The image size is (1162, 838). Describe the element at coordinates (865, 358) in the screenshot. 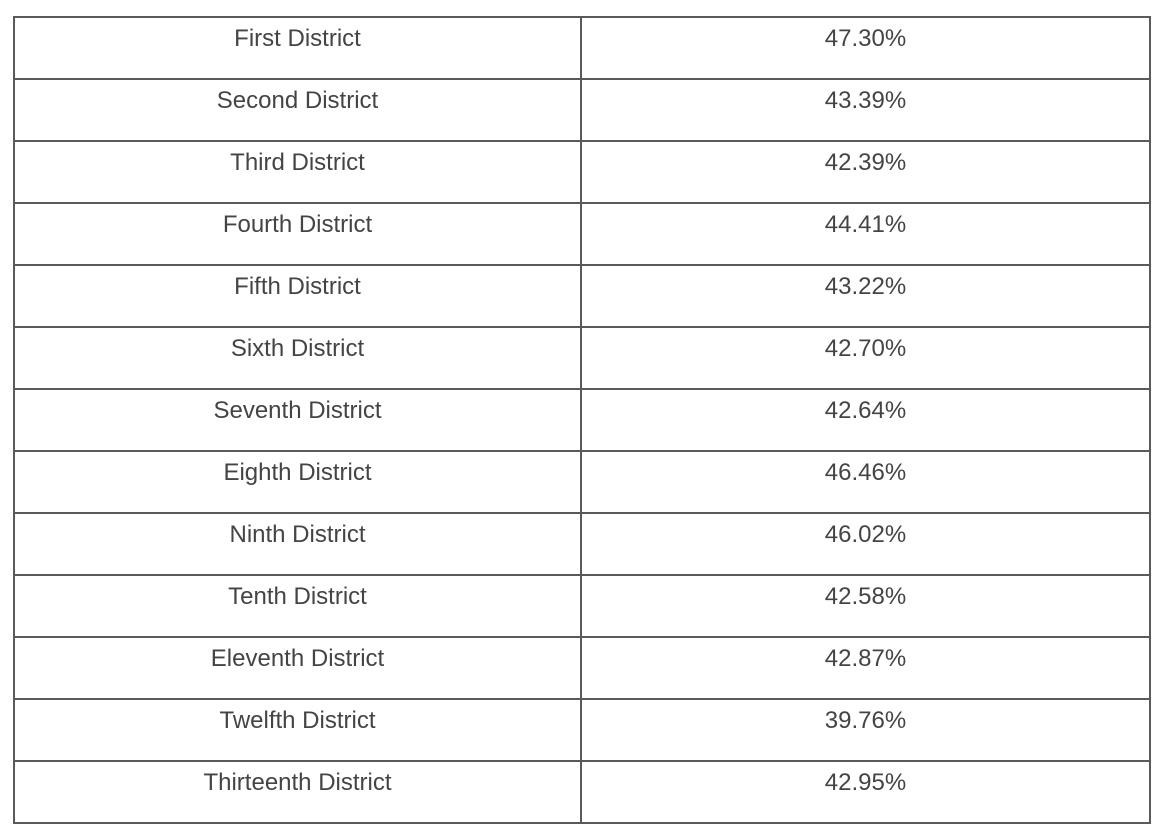

I see `percentage: 42.70%` at that location.